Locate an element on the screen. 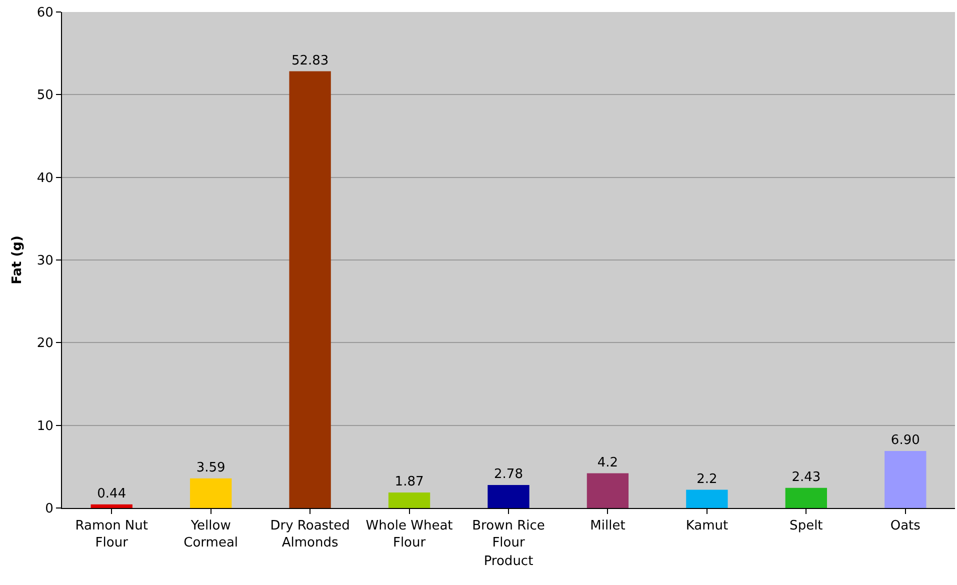 The width and height of the screenshot is (957, 585). data-label: 1.87 is located at coordinates (409, 482).